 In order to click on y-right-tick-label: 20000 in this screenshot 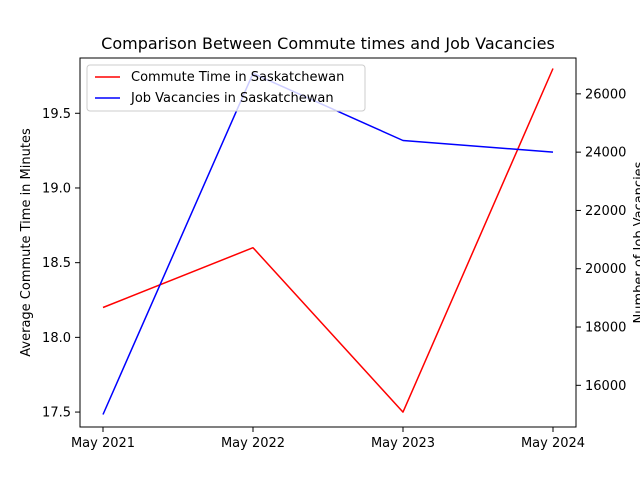, I will do `click(605, 269)`.